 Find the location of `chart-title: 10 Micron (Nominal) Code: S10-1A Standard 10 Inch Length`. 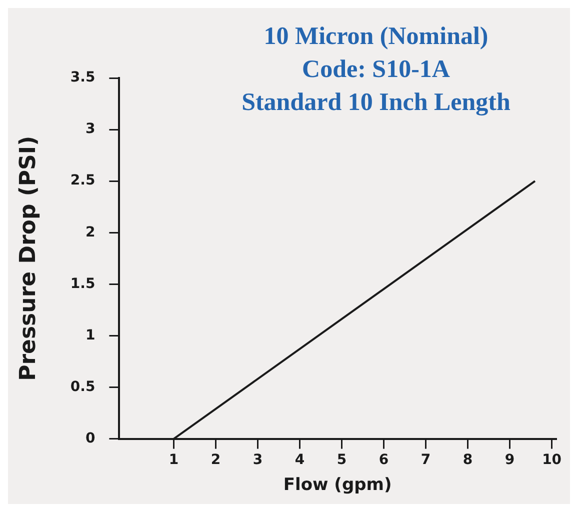

chart-title: 10 Micron (Nominal) Code: S10-1A Standard 10 Inch Length is located at coordinates (376, 70).